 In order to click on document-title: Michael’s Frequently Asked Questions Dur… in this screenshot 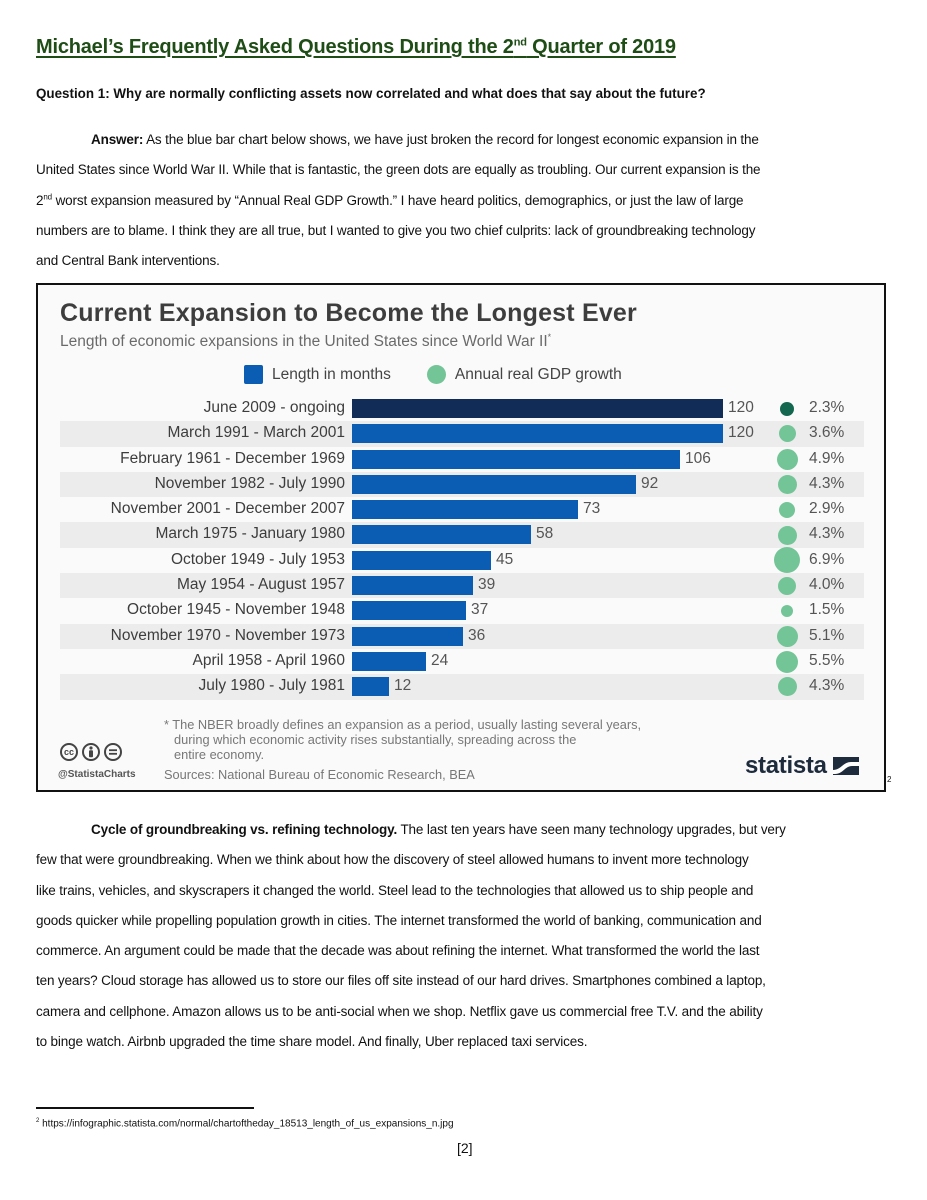, I will do `click(356, 47)`.